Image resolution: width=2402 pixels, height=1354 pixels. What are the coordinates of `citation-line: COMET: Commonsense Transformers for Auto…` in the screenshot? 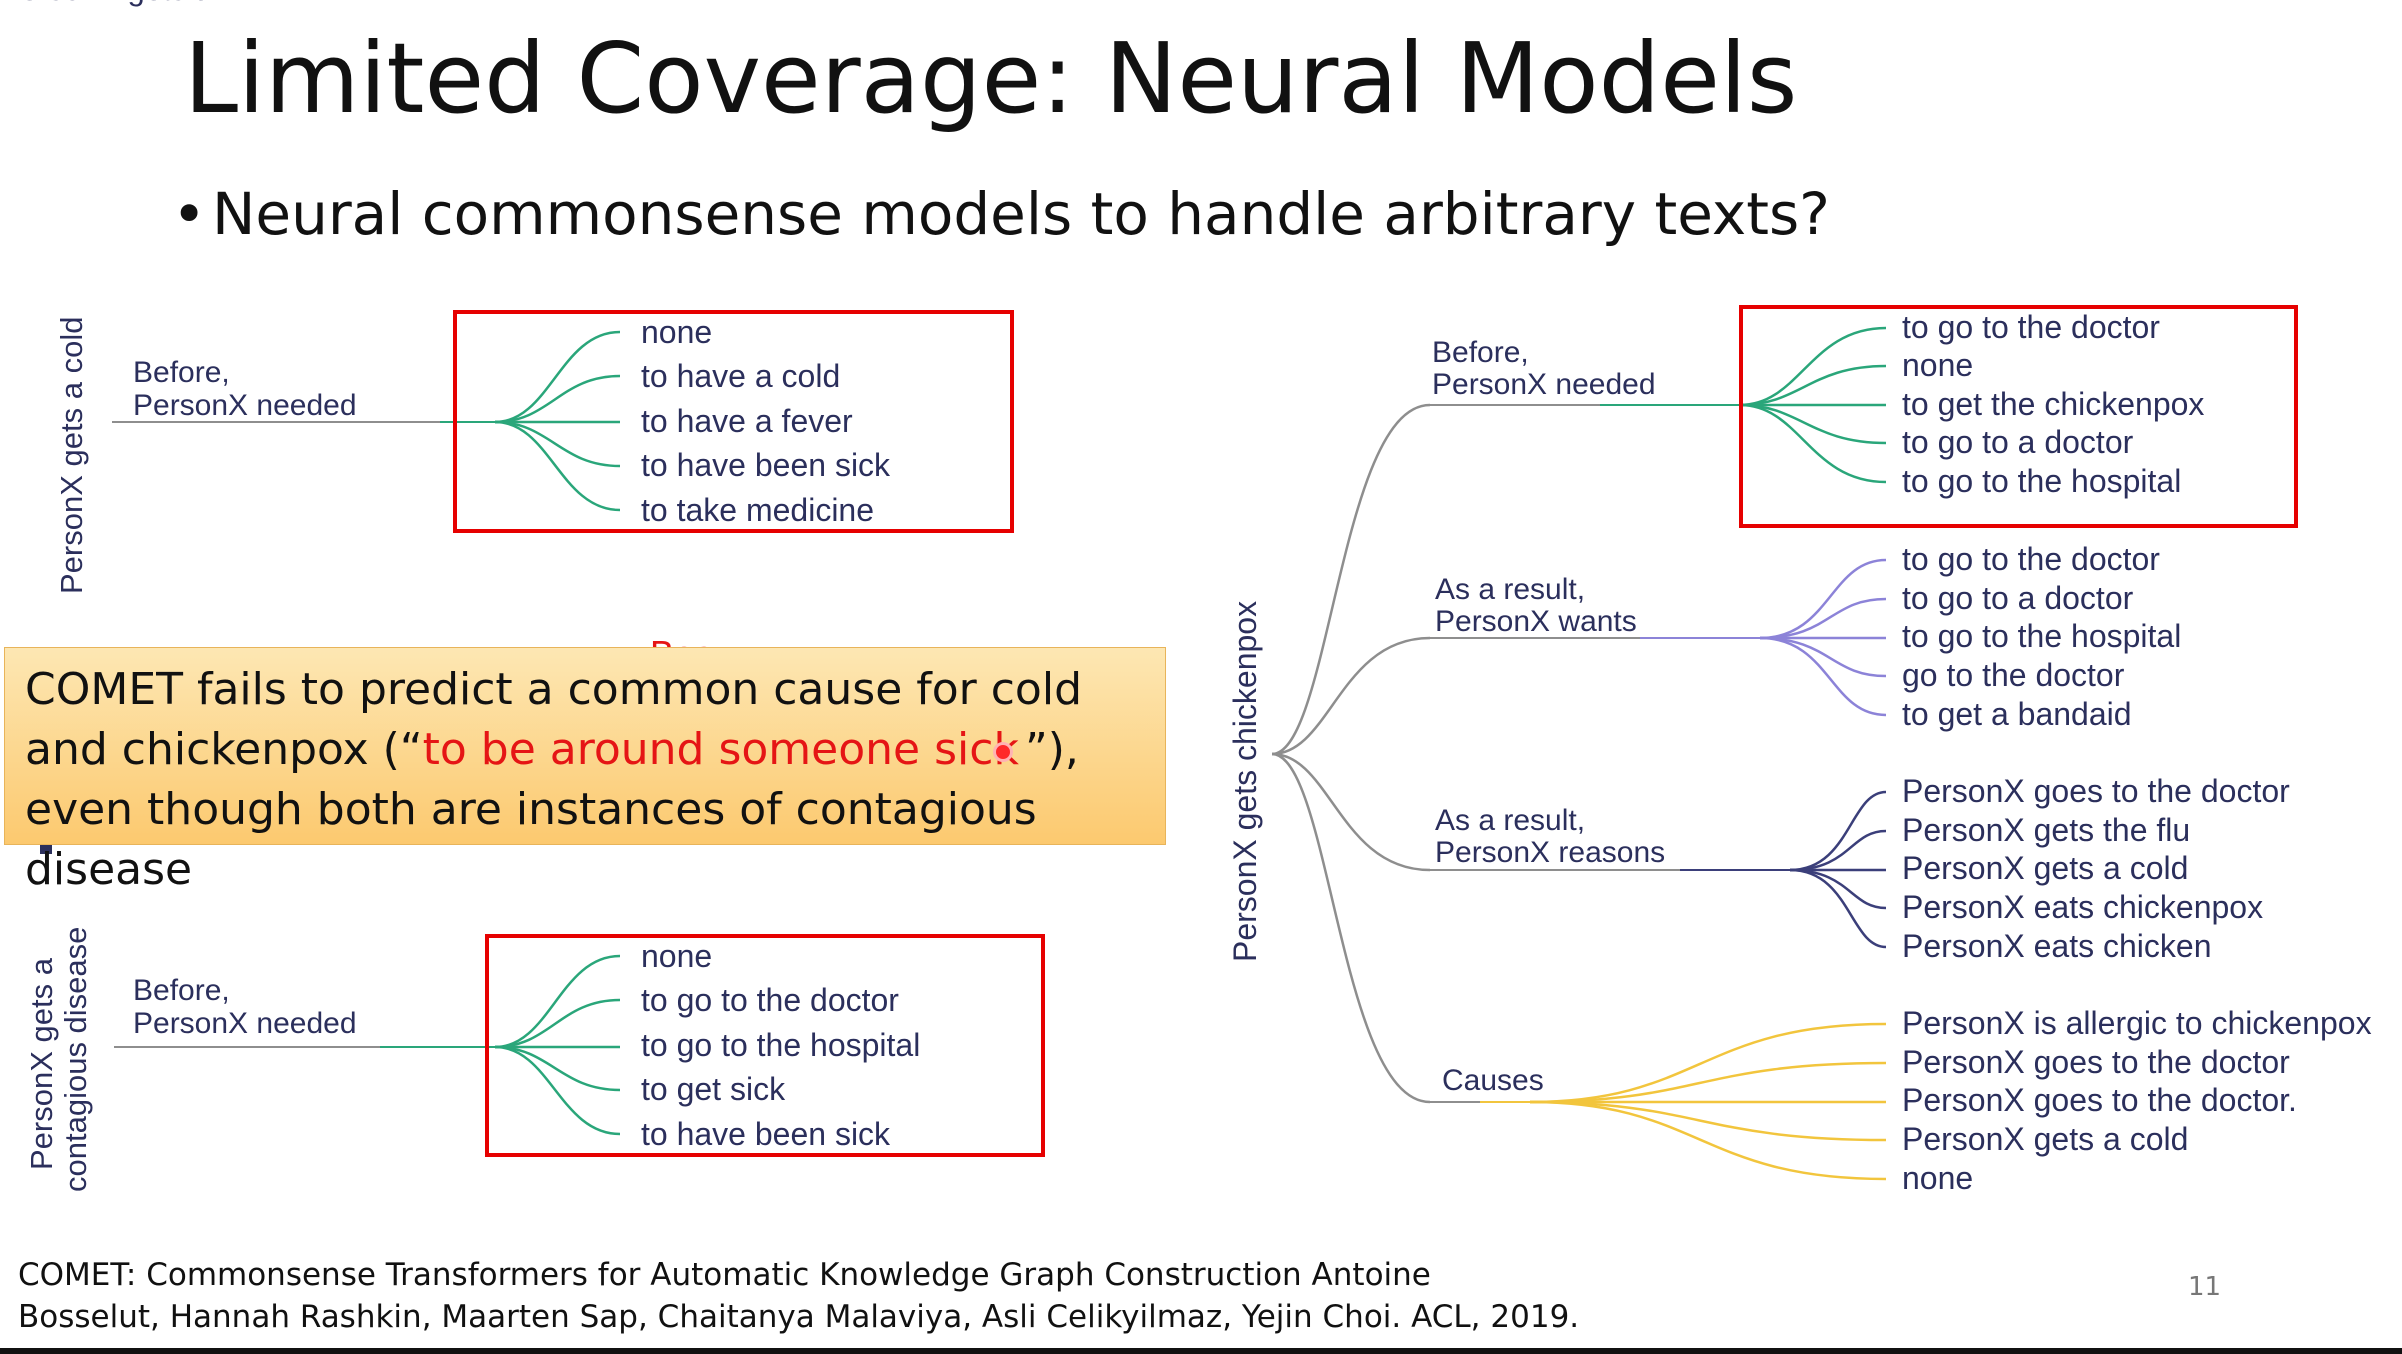 It's located at (724, 1275).